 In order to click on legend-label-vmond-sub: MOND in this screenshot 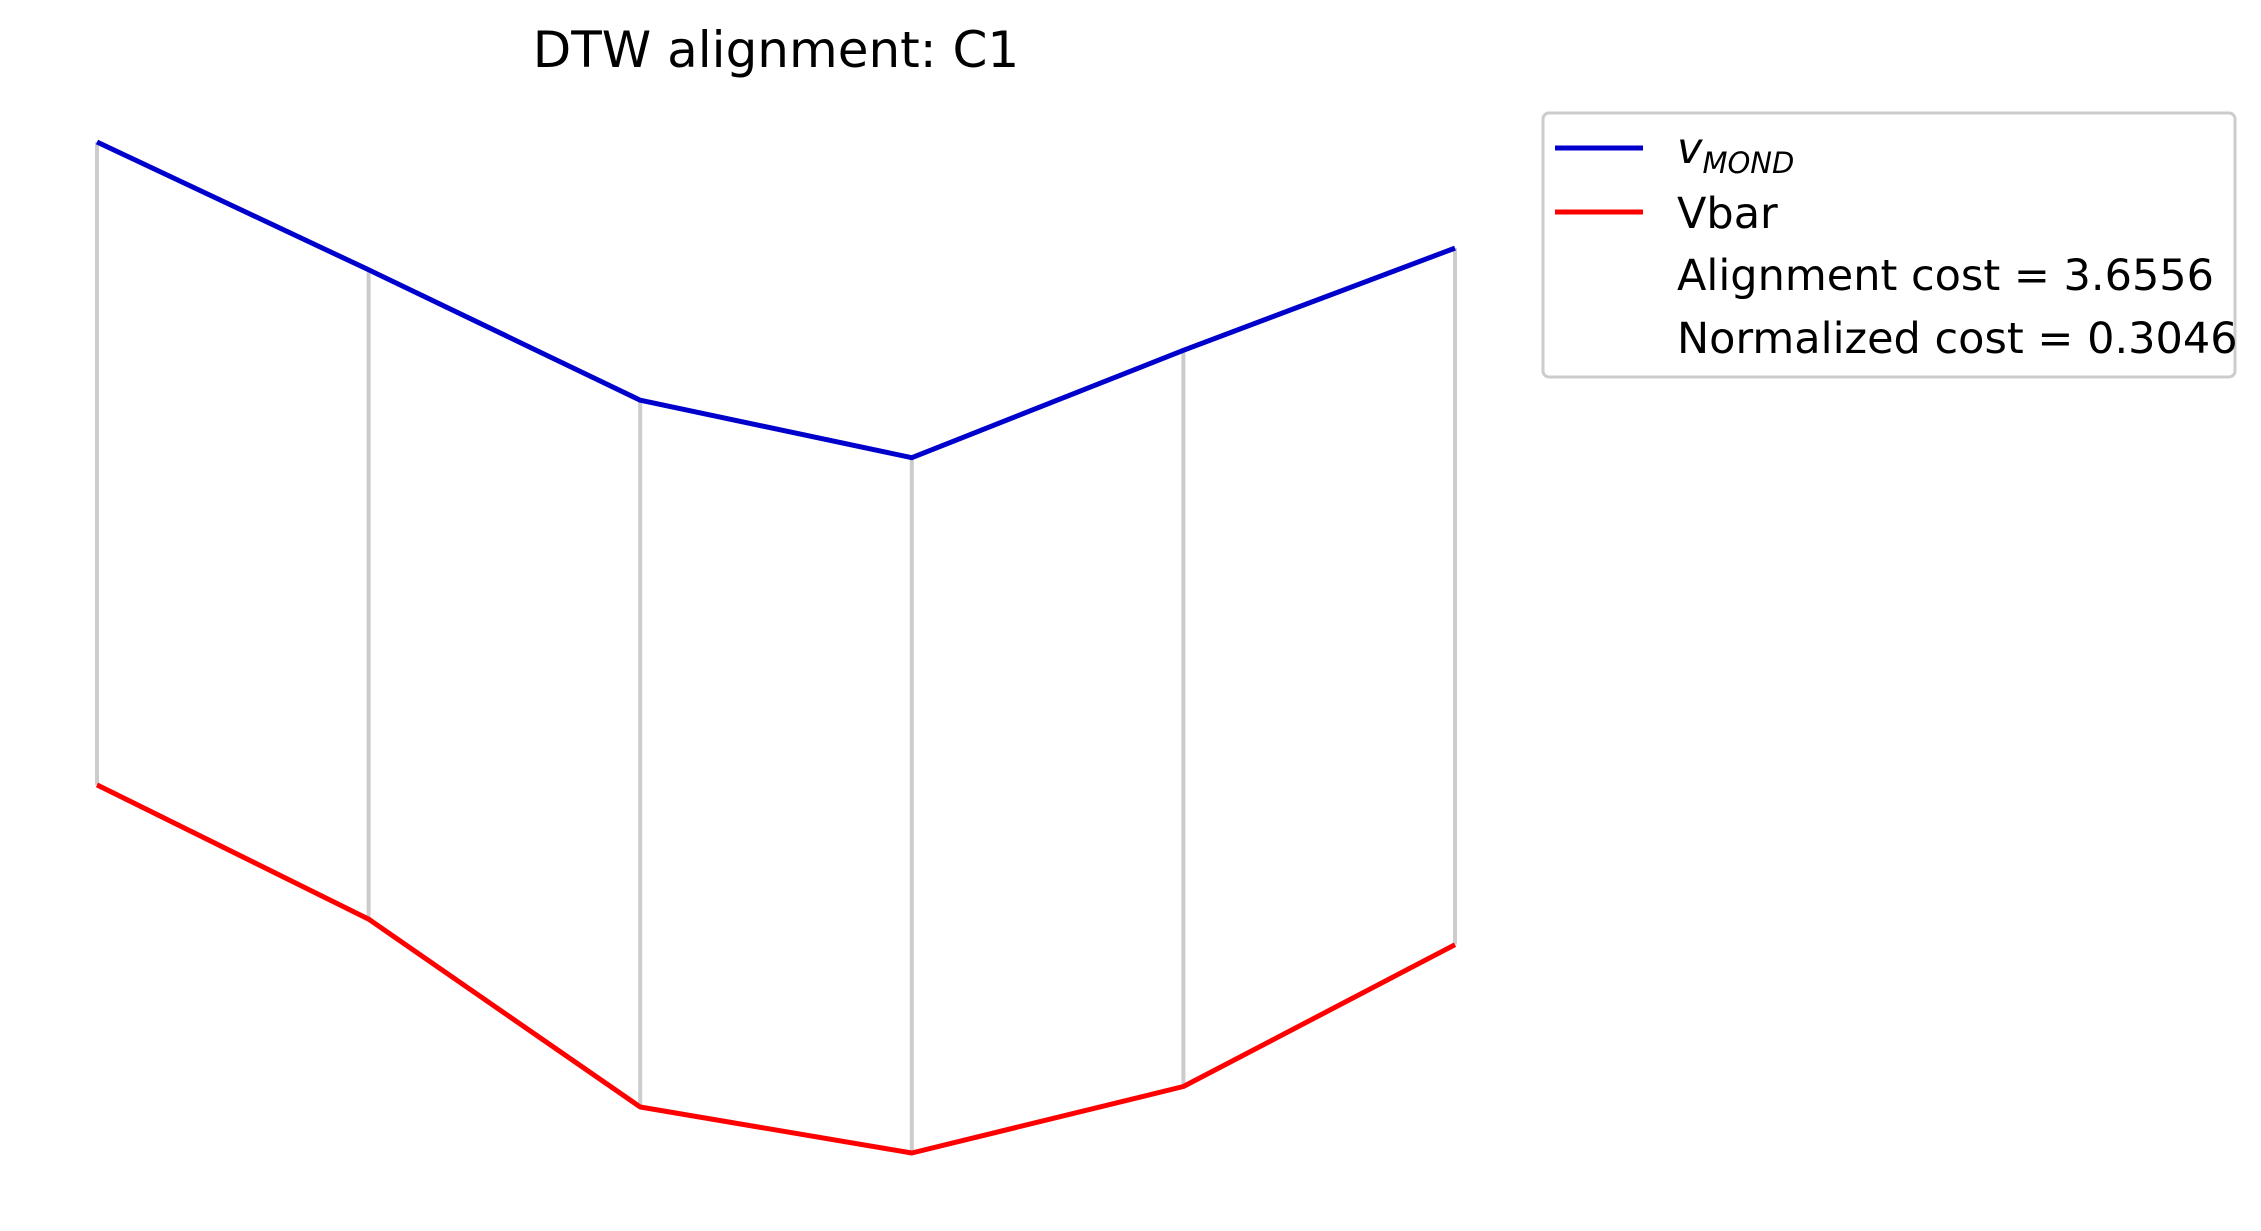, I will do `click(1748, 163)`.